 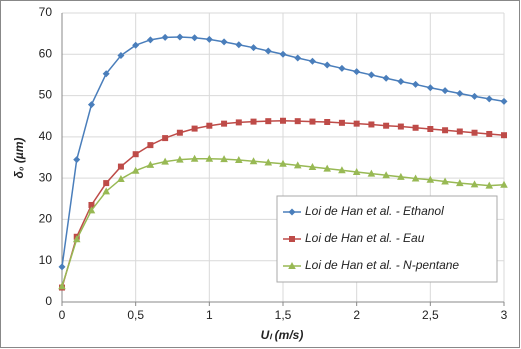 What do you see at coordinates (135, 315) in the screenshot?
I see `x-tick-label: 0,5` at bounding box center [135, 315].